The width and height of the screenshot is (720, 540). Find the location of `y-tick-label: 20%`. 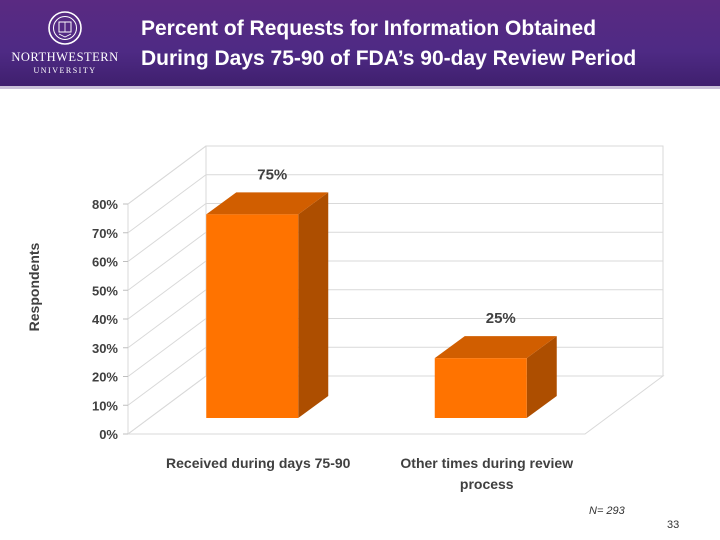

y-tick-label: 20% is located at coordinates (105, 377).